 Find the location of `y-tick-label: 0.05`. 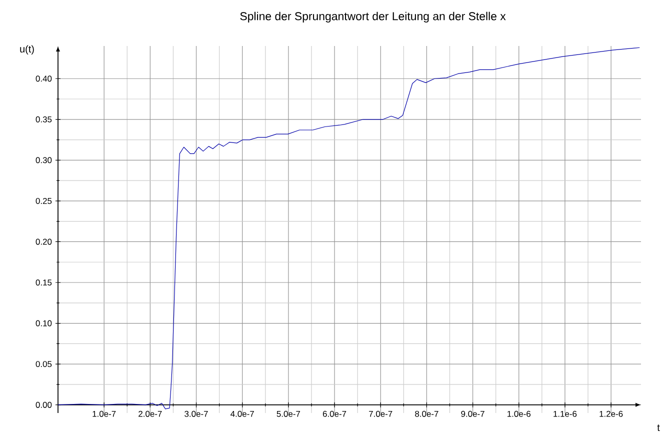

y-tick-label: 0.05 is located at coordinates (44, 364).